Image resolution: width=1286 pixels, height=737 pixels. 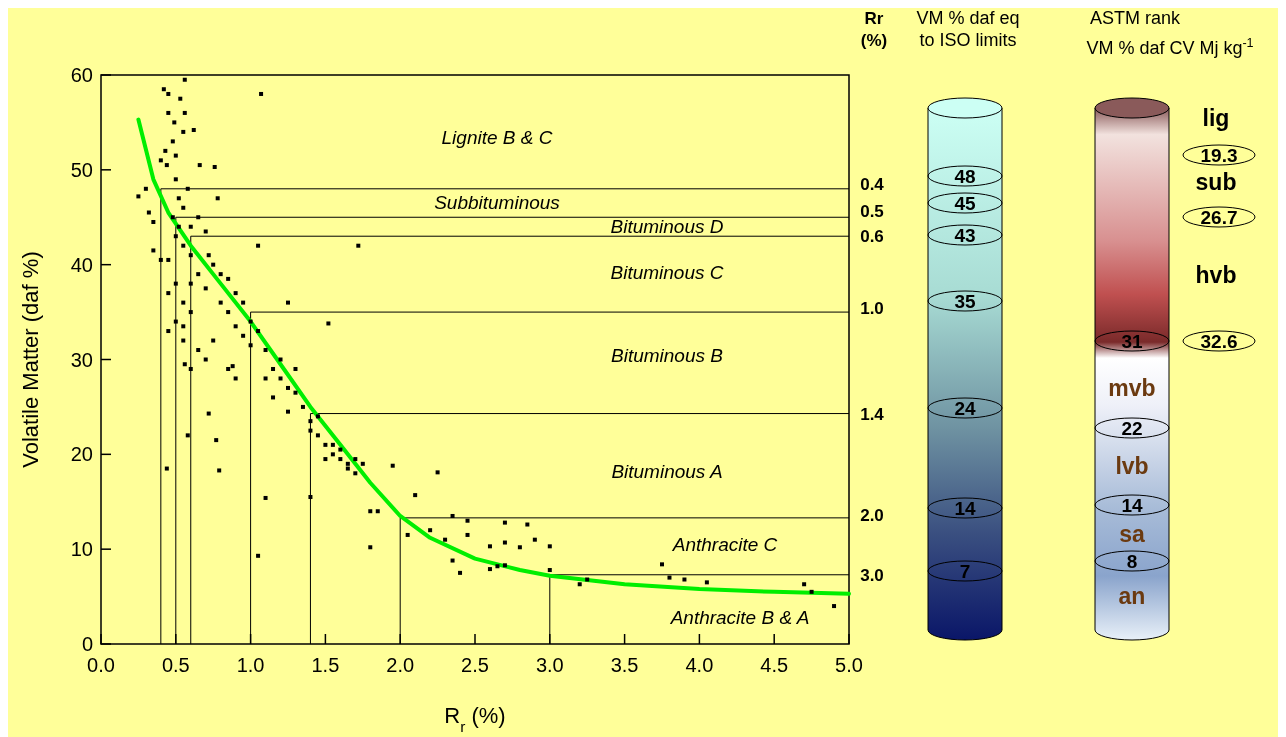 I want to click on text: Rr (%), so click(x=874, y=29).